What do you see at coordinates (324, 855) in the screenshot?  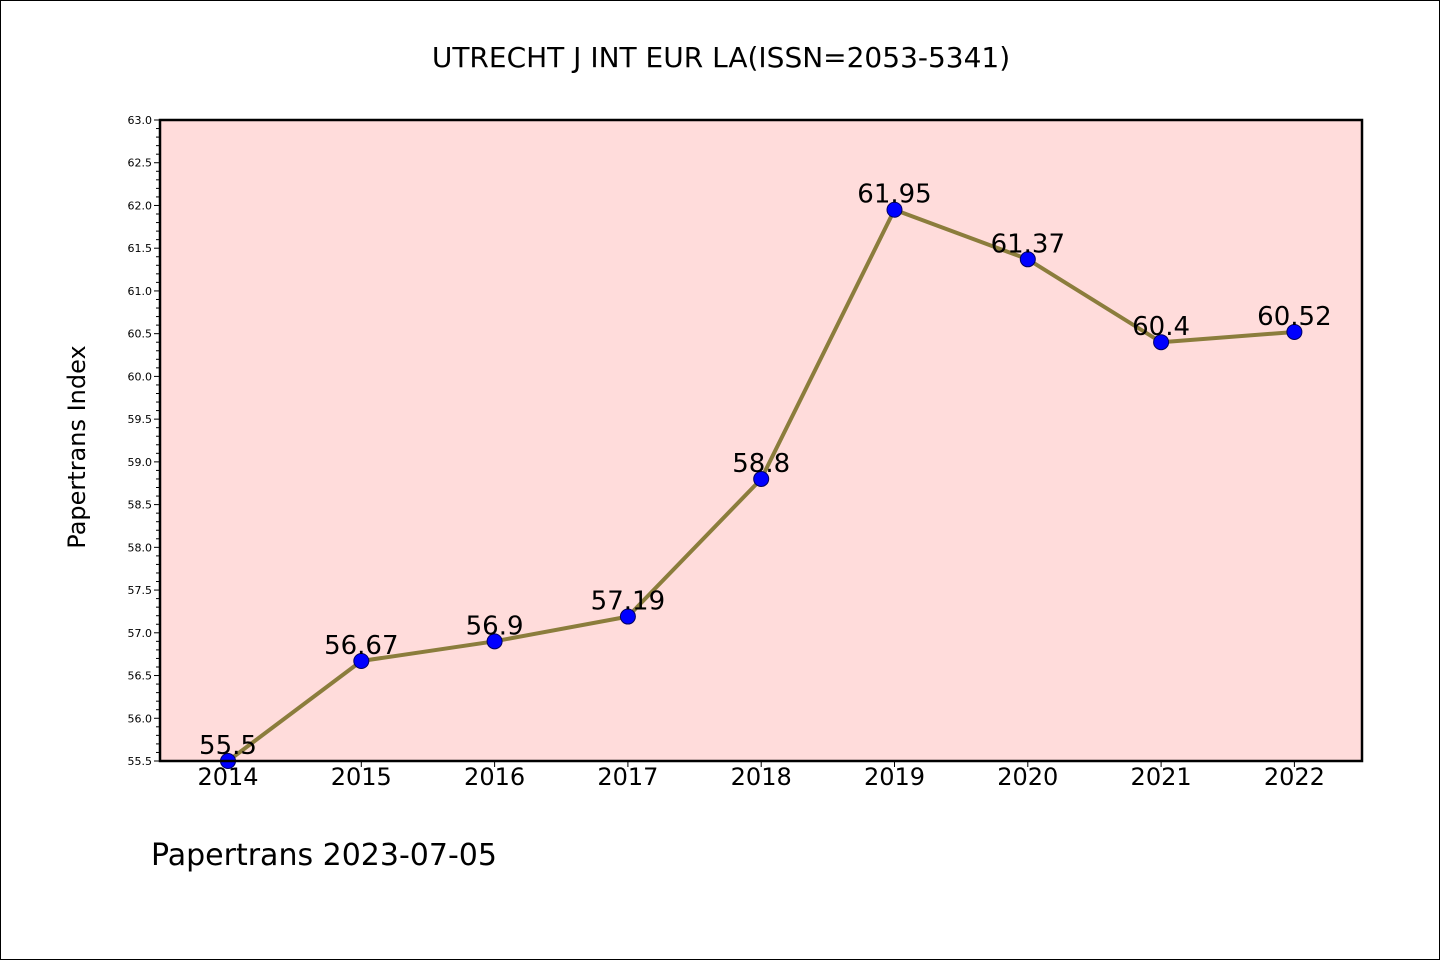 I see `footer-caption: Papertrans 2023-07-05` at bounding box center [324, 855].